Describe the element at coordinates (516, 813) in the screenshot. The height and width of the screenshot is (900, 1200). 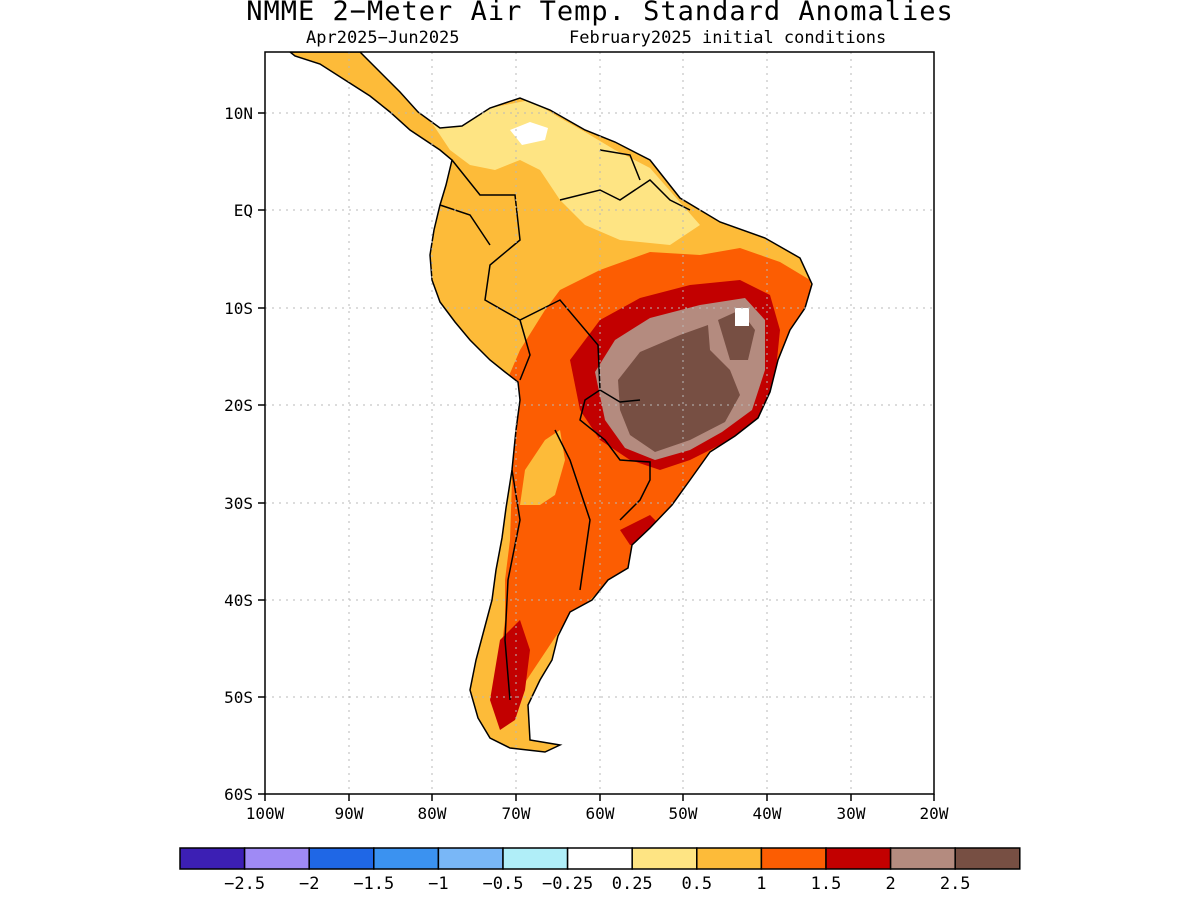
I see `lon-label: 70W` at that location.